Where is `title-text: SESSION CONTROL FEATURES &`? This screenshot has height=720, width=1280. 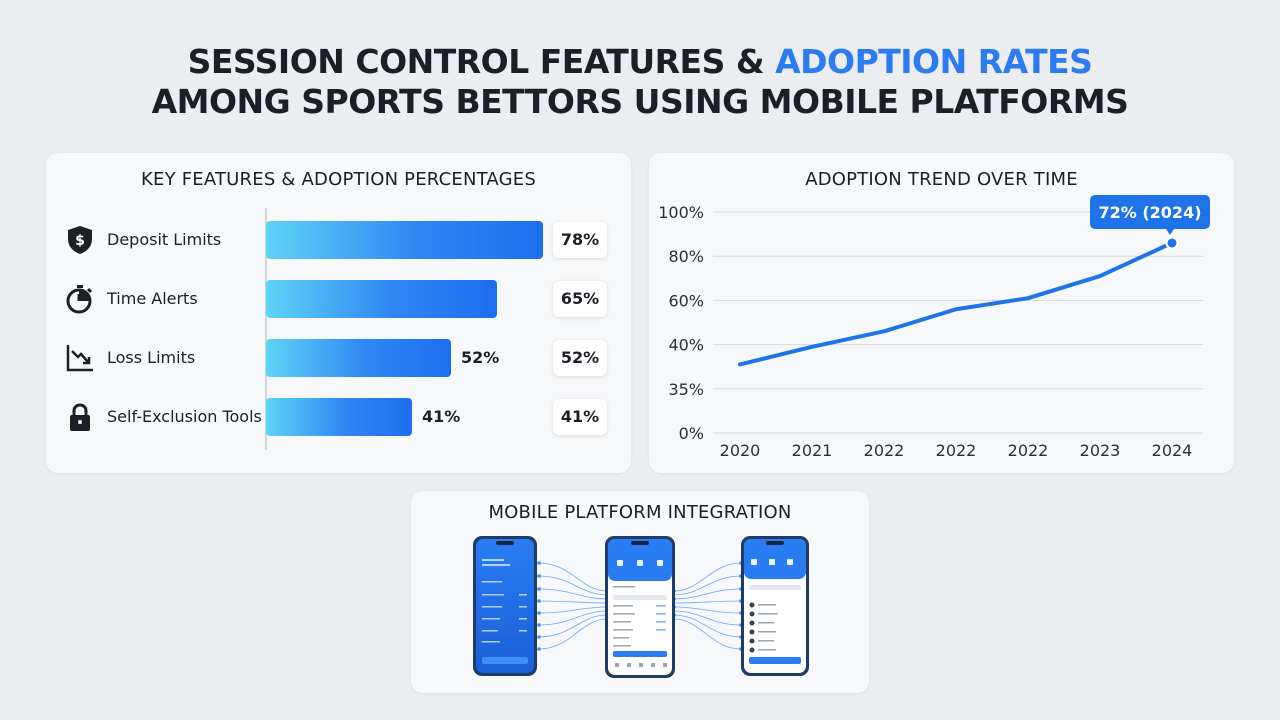
title-text: SESSION CONTROL FEATURES & is located at coordinates (481, 61).